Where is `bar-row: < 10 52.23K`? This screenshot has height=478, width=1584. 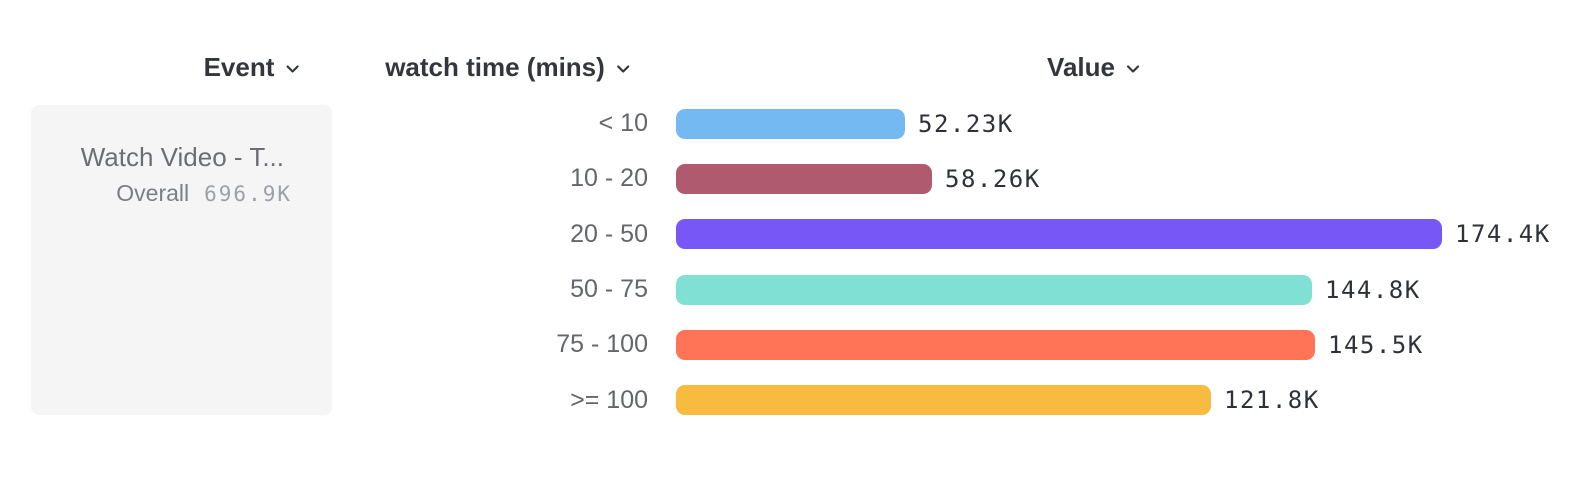 bar-row: < 10 52.23K is located at coordinates (792, 123).